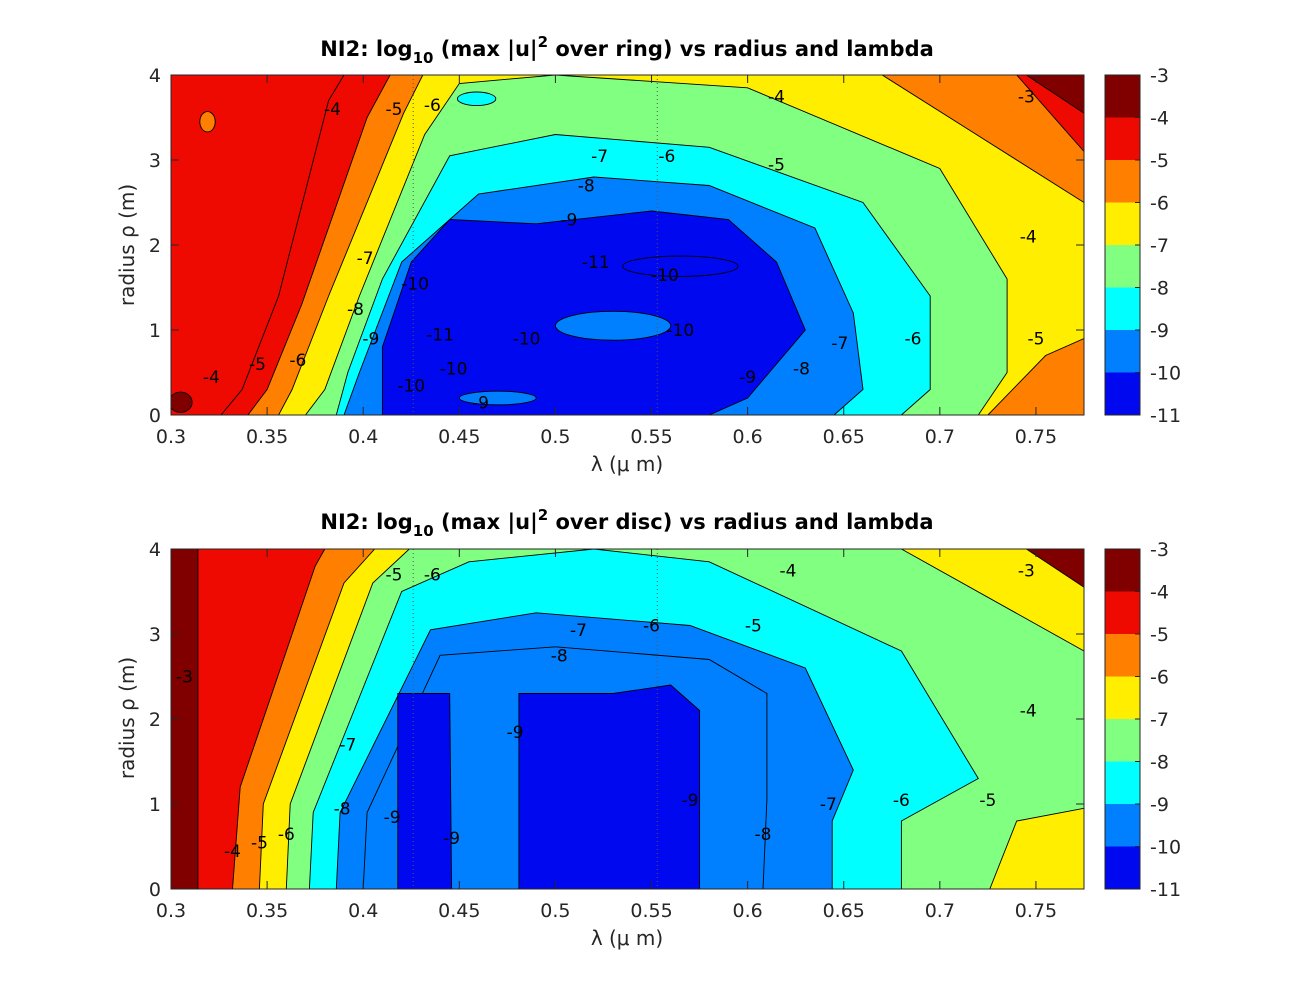 This screenshot has height=998, width=1313. Describe the element at coordinates (1159, 289) in the screenshot. I see `top-colorbar-tick-label-5: -8` at that location.